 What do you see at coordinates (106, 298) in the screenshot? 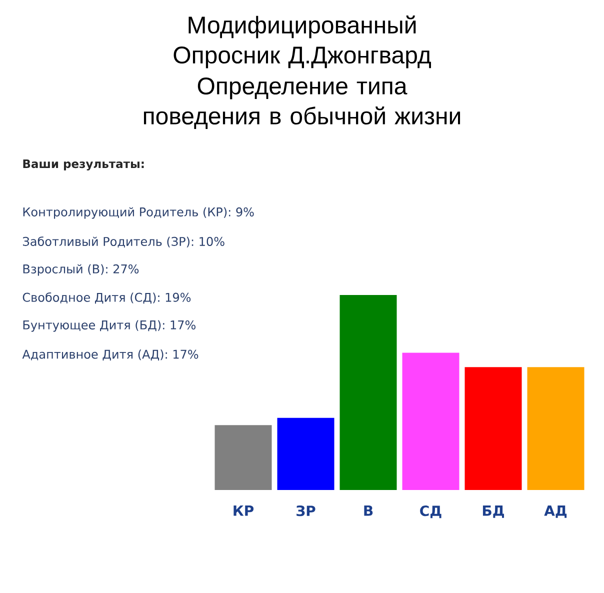
I see `text: Свободное Дитя (СД): 19%` at bounding box center [106, 298].